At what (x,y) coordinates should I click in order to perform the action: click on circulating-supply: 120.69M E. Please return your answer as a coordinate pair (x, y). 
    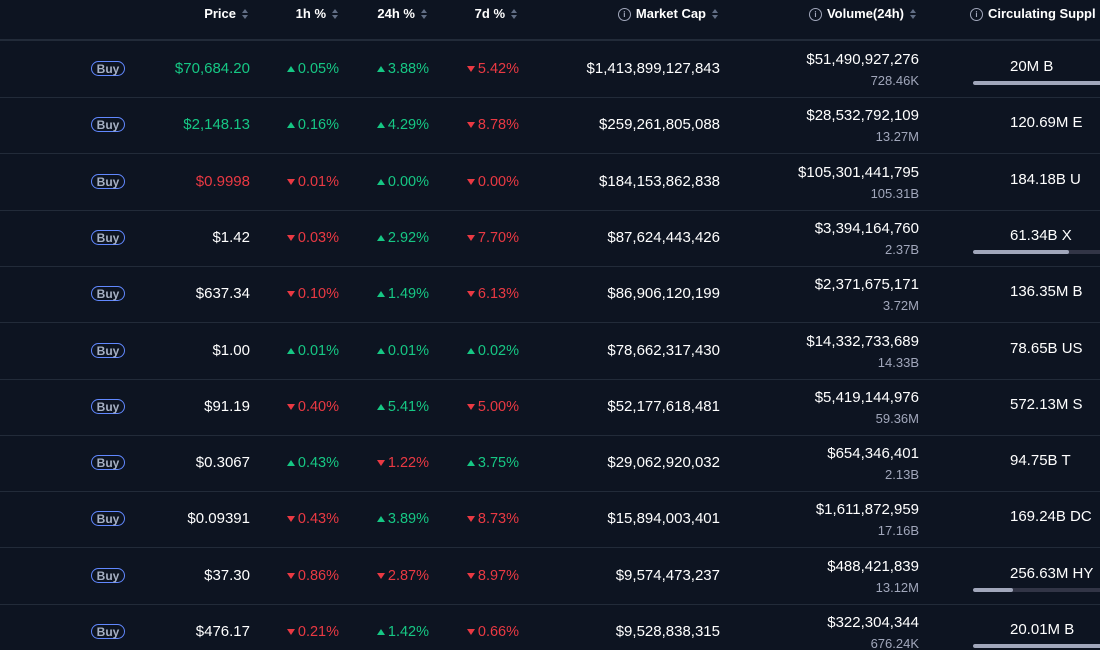
    Looking at the image, I should click on (1046, 123).